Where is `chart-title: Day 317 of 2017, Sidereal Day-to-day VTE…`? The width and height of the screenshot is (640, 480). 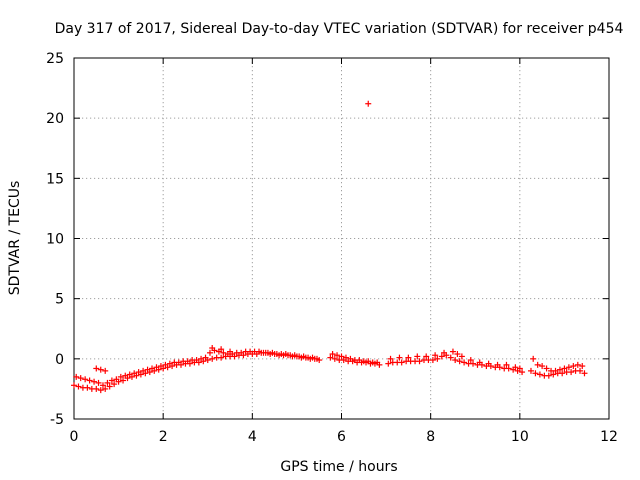 chart-title: Day 317 of 2017, Sidereal Day-to-day VTE… is located at coordinates (339, 29).